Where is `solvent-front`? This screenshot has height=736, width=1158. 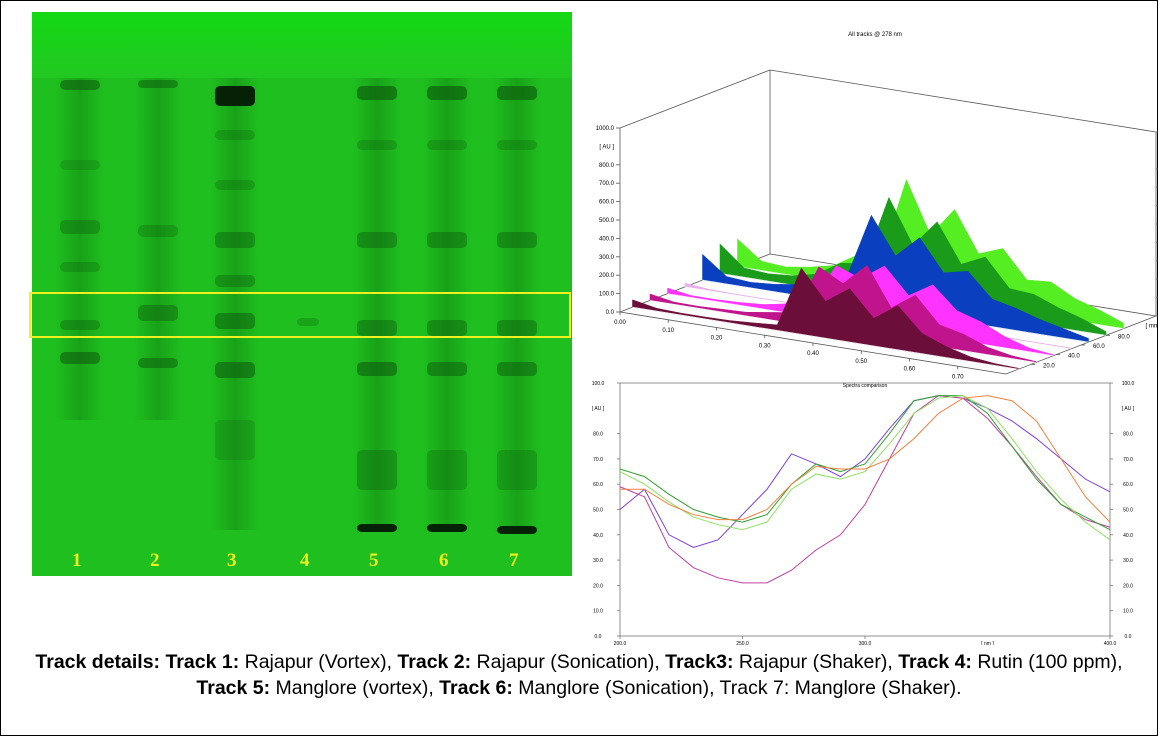
solvent-front is located at coordinates (302, 45).